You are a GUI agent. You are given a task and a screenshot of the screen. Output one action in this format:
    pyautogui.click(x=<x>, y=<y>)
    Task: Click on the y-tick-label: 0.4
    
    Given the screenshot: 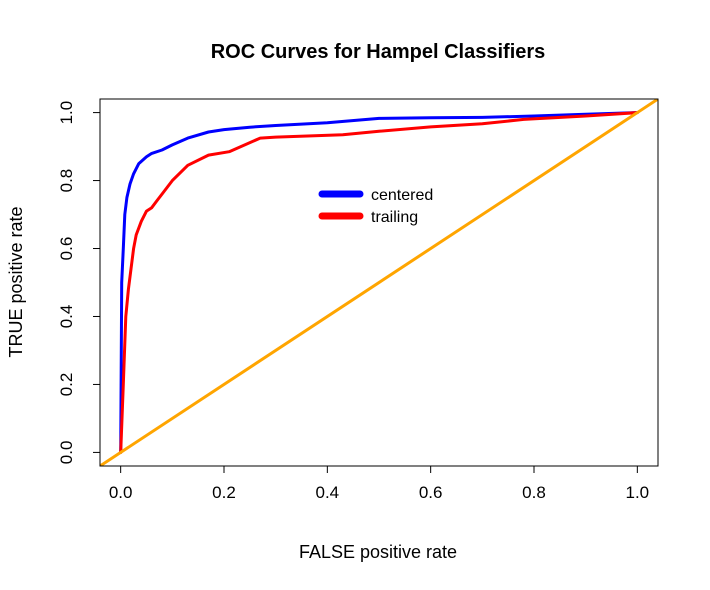 What is the action you would take?
    pyautogui.click(x=66, y=317)
    